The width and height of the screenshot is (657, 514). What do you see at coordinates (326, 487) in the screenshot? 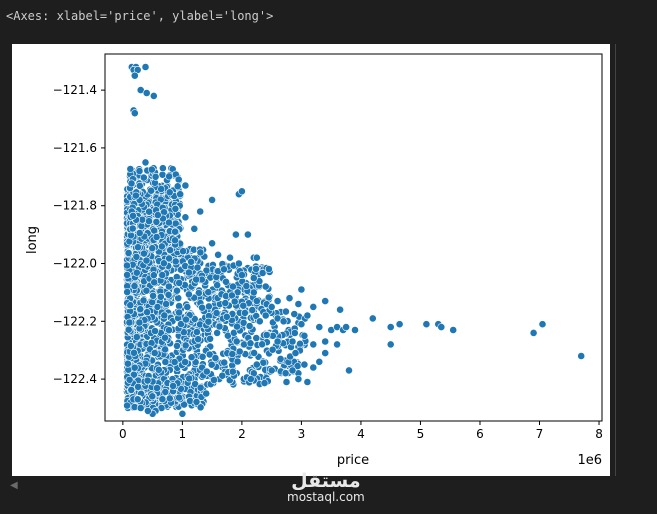
I see `watermark-logo: مستقل mostaql.com` at bounding box center [326, 487].